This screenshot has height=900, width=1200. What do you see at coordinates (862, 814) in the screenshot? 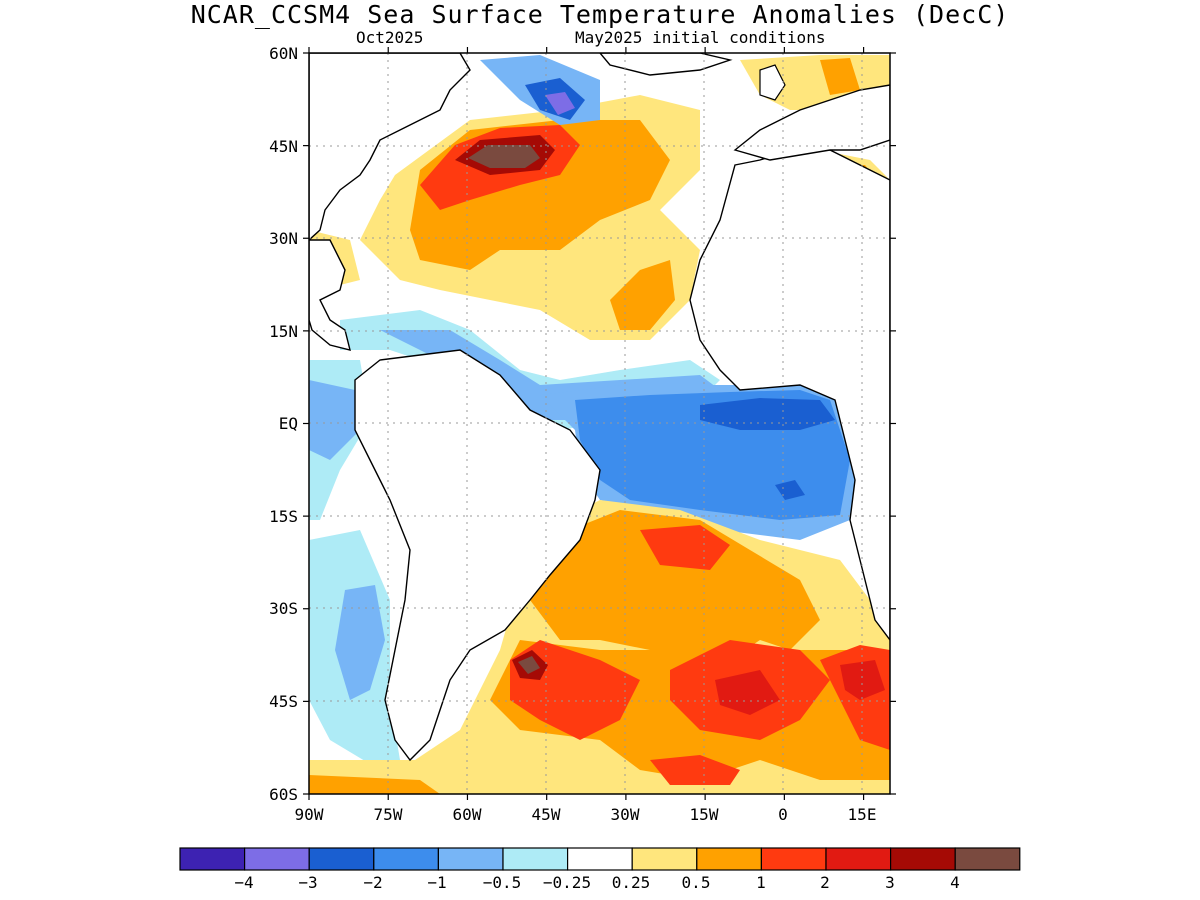
I see `lon-tick-label: 15E` at bounding box center [862, 814].